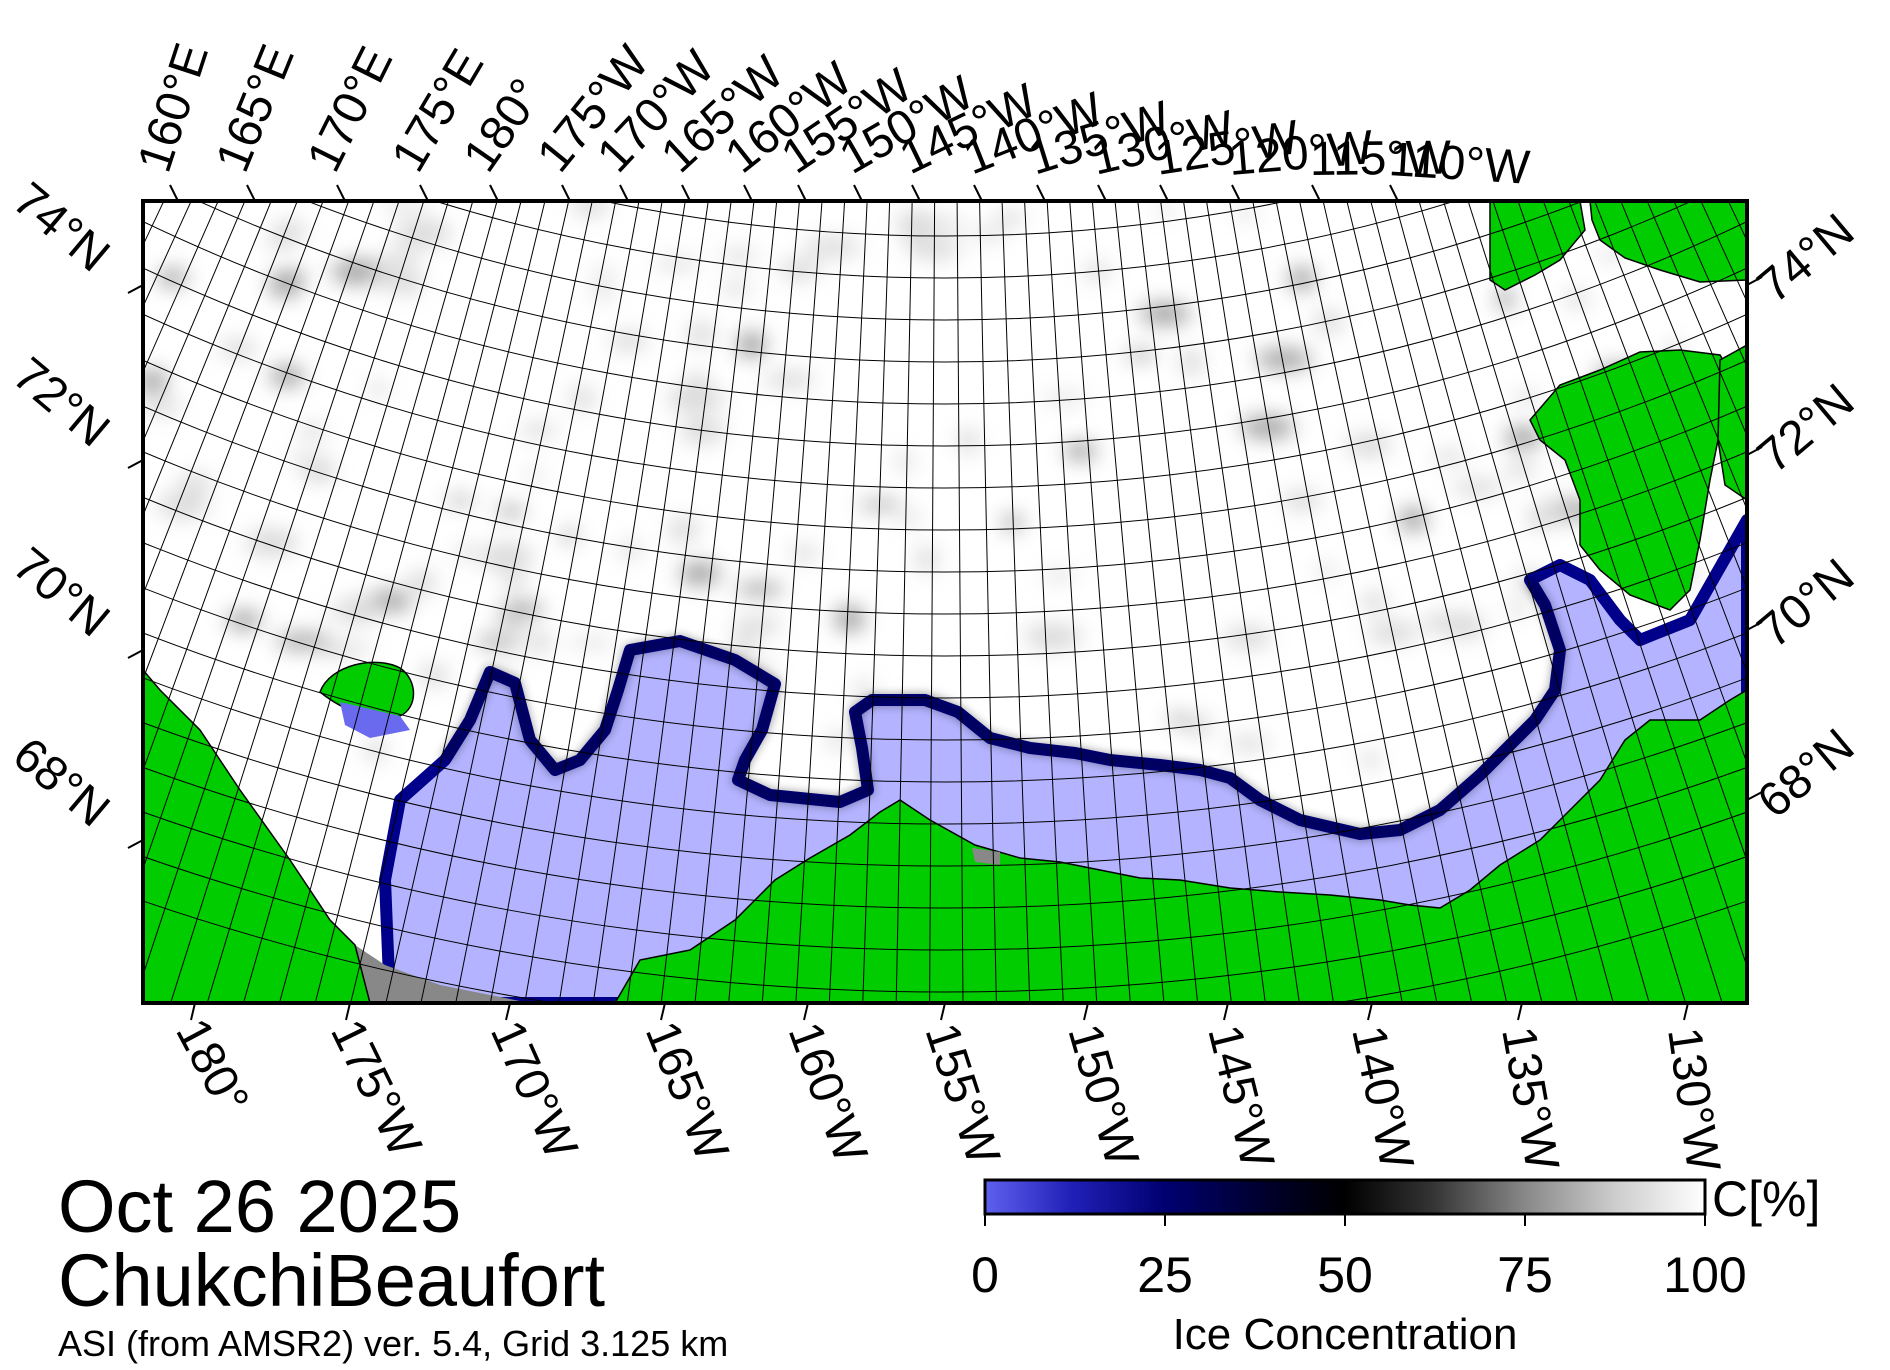 The width and height of the screenshot is (1890, 1370). What do you see at coordinates (1345, 1334) in the screenshot?
I see `colorbar-label: Ice Concentration` at bounding box center [1345, 1334].